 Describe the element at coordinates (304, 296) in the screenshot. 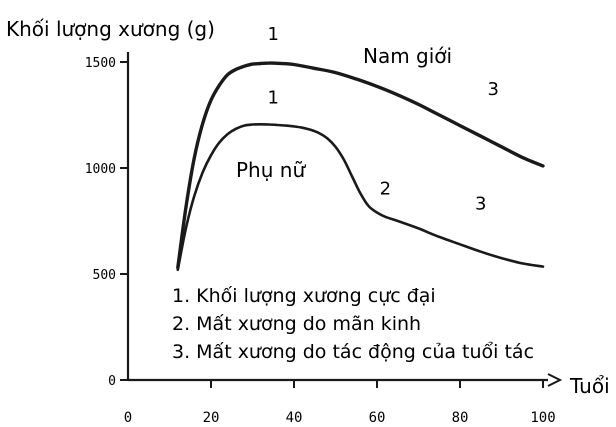

I see `legend-note-1: 1. Khối lượng xương cực đại` at that location.